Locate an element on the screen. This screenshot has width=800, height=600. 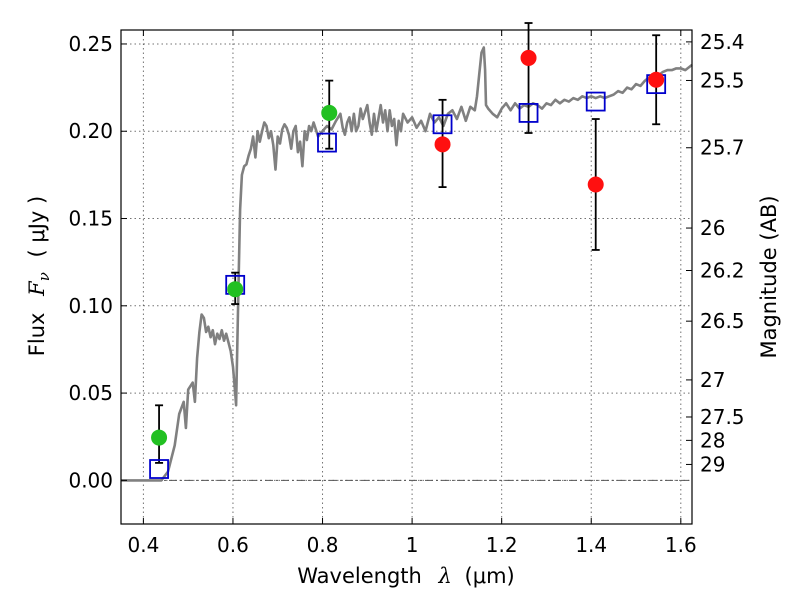
x-tick-label: 1.4 is located at coordinates (591, 545).